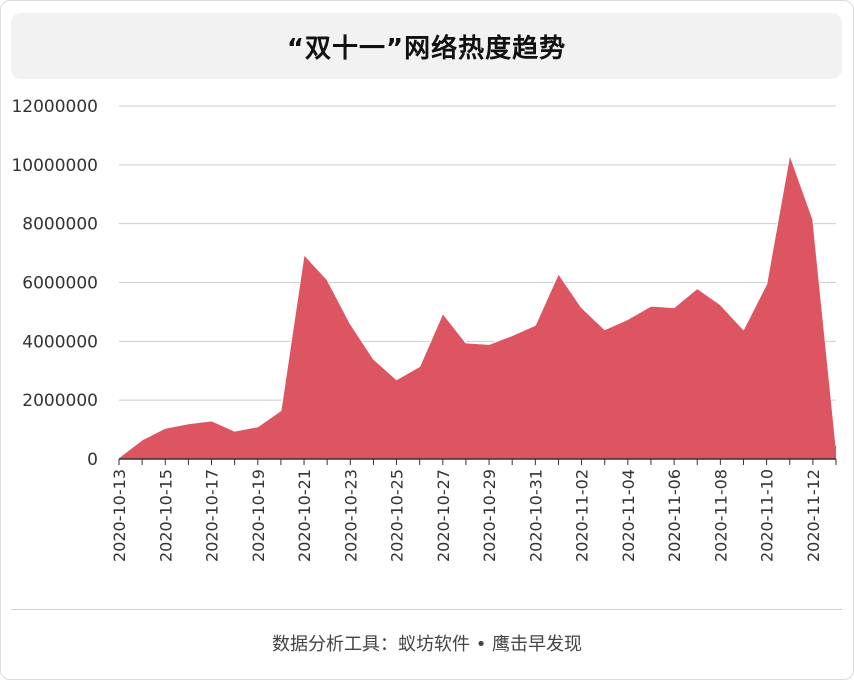  Describe the element at coordinates (489, 515) in the screenshot. I see `x-tick-label: 2020-10-29` at that location.